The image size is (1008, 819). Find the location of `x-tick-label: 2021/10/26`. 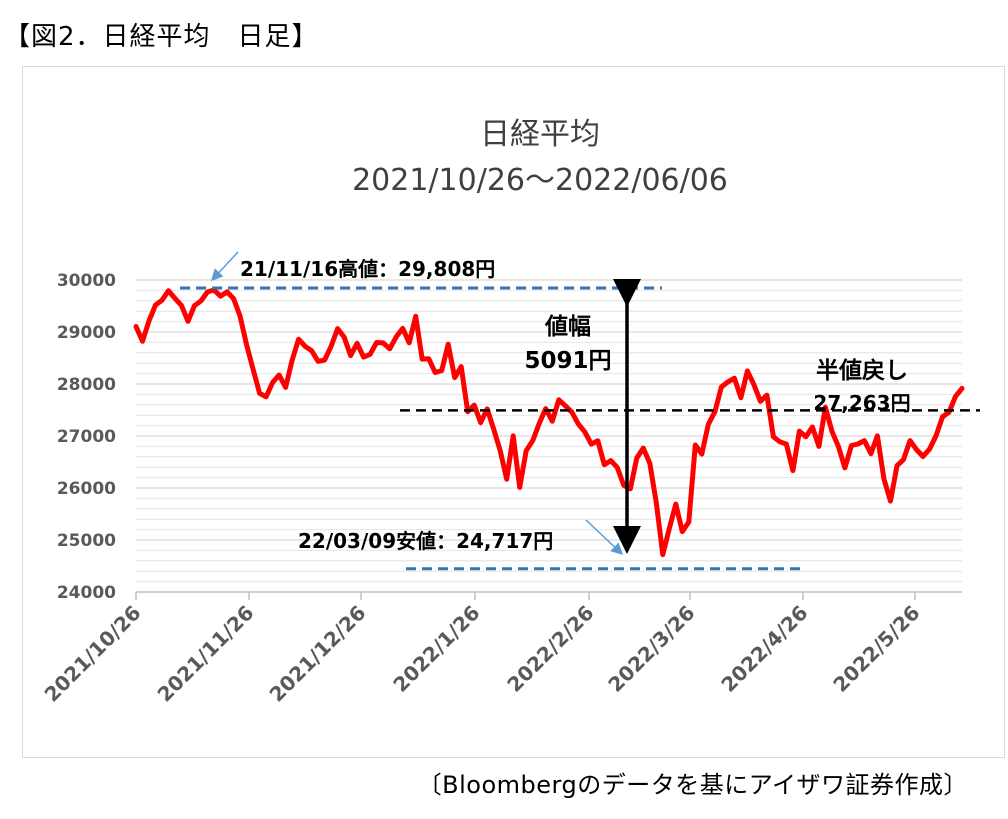

x-tick-label: 2021/10/26 is located at coordinates (93, 654).